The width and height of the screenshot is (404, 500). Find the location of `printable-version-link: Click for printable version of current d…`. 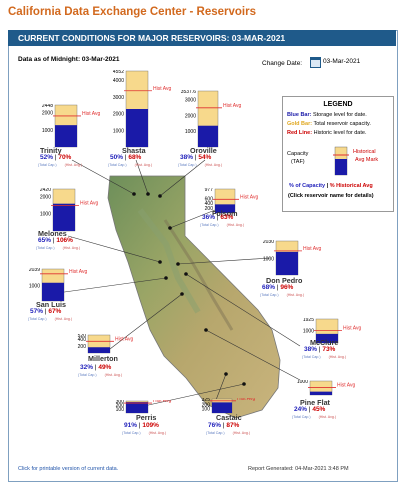

printable-version-link: Click for printable version of current d… is located at coordinates (68, 469).